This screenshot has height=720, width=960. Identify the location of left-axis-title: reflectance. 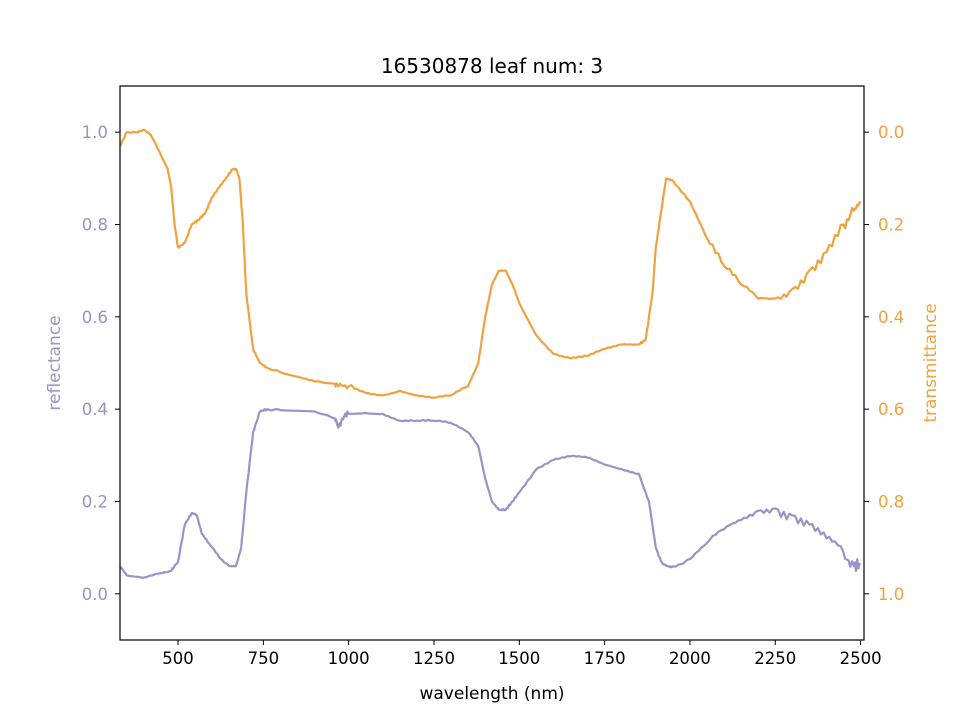
(55, 362).